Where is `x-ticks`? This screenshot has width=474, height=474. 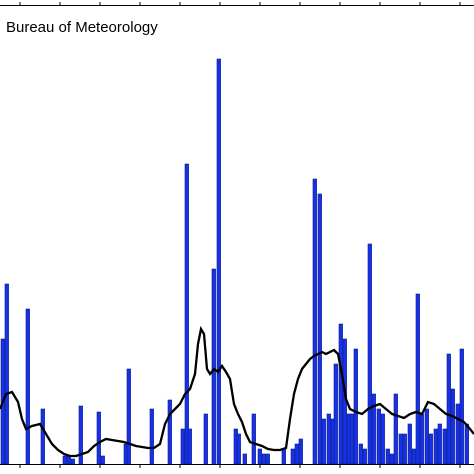 x-ticks is located at coordinates (240, 466).